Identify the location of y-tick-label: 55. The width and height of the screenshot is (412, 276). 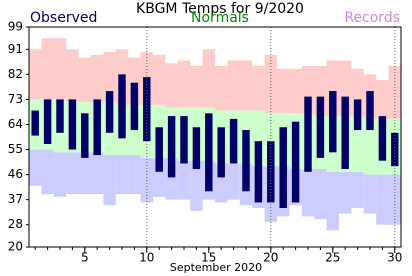
(15, 149).